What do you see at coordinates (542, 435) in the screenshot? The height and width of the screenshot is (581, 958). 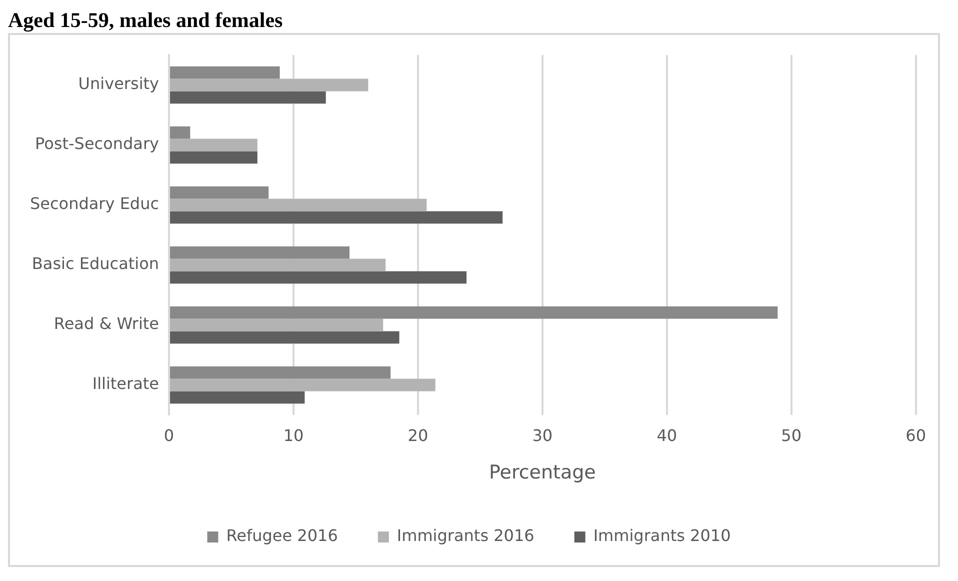 I see `x-tick-label: 30` at bounding box center [542, 435].